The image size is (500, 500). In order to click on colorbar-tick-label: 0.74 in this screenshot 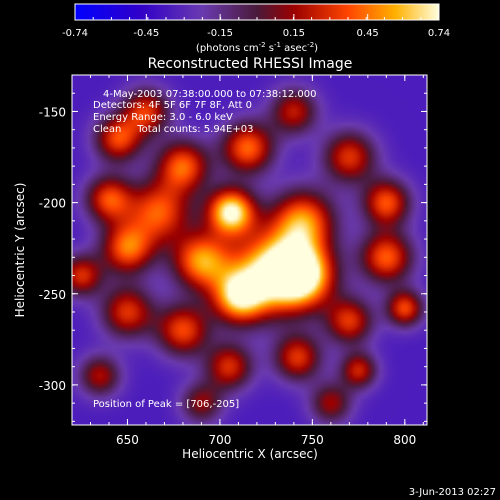, I will do `click(439, 33)`.